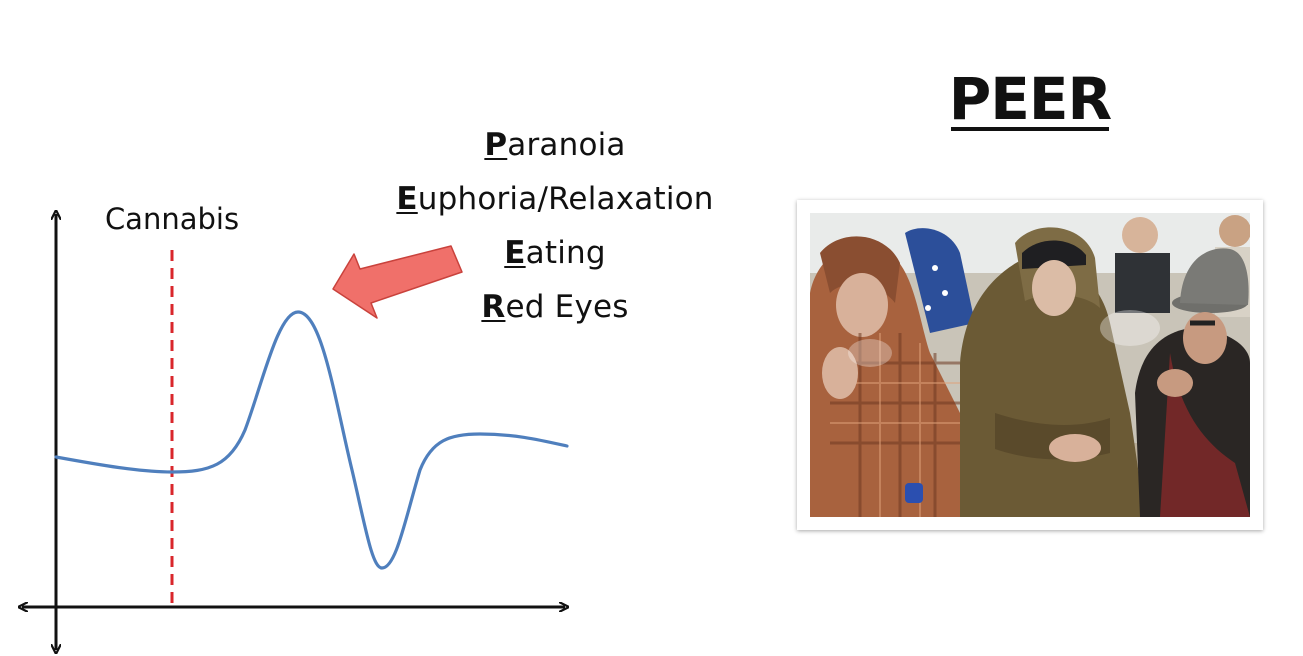 The image size is (1303, 656). I want to click on effect-paranoia: Paranoia, so click(555, 145).